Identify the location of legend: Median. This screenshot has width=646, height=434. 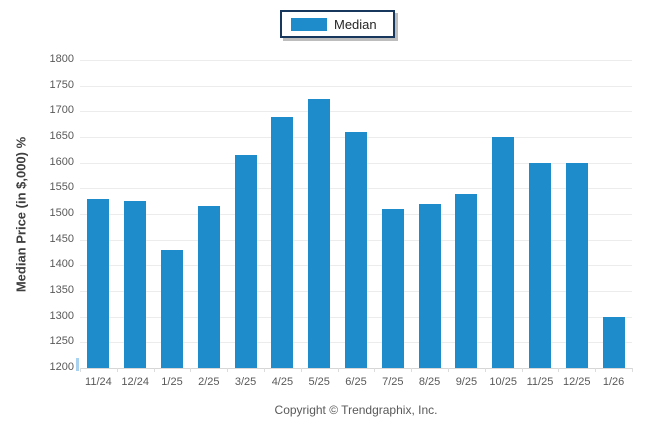
(337, 24).